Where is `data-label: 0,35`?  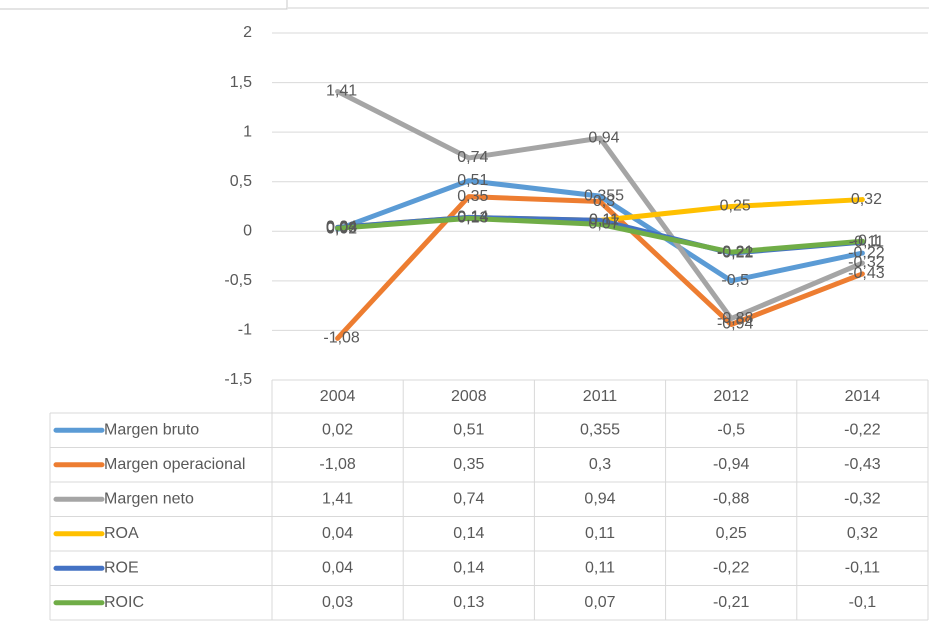 data-label: 0,35 is located at coordinates (472, 196).